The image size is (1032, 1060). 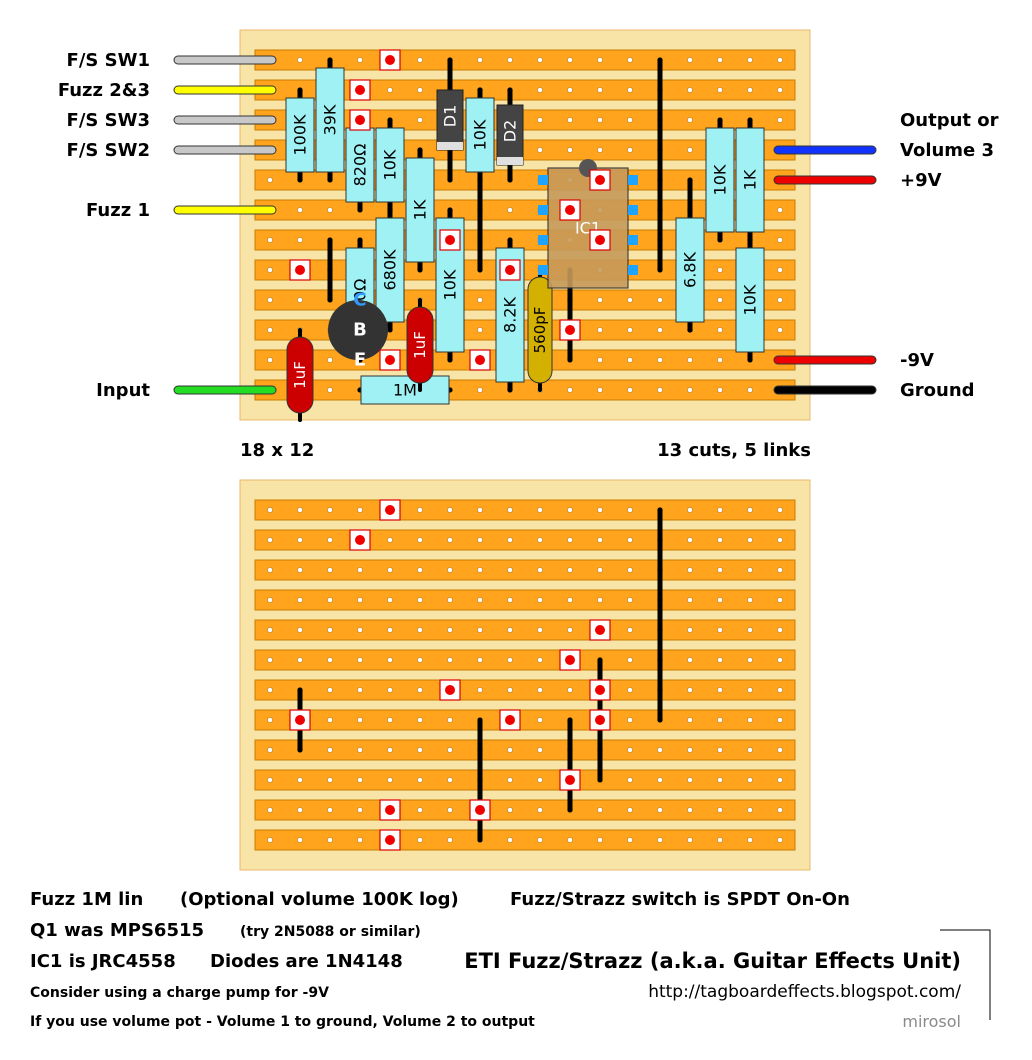 I want to click on note-switch: Fuzz/Strazz switch is SPDT On-On, so click(x=680, y=899).